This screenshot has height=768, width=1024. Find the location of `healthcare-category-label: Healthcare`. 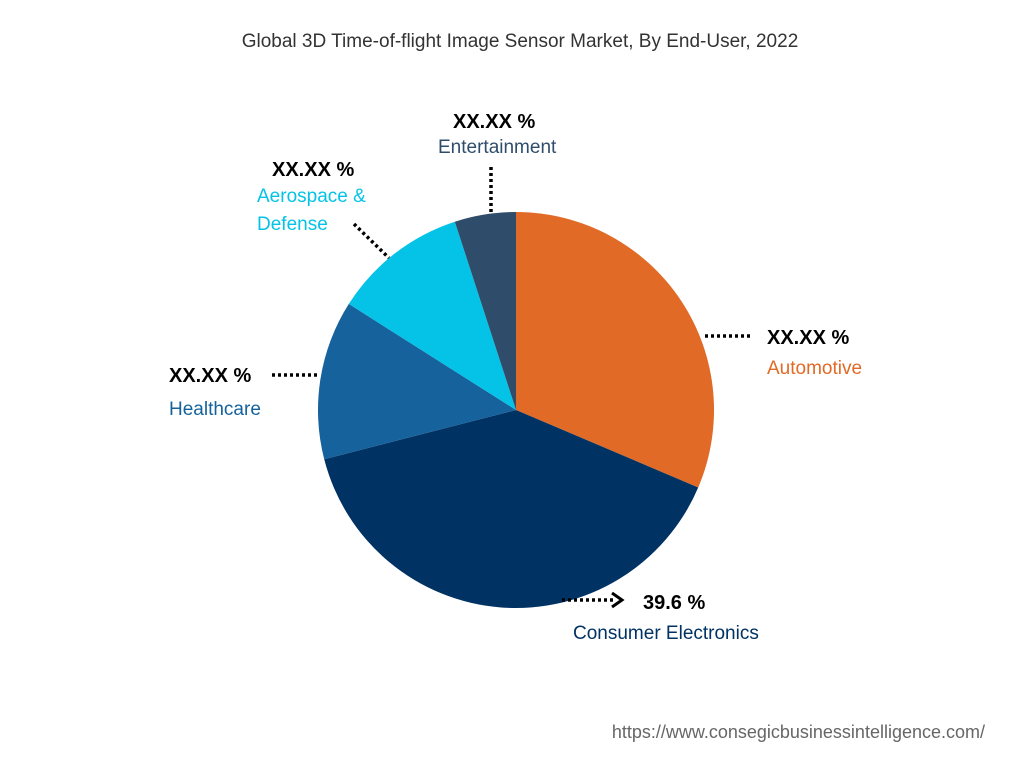

healthcare-category-label: Healthcare is located at coordinates (215, 409).